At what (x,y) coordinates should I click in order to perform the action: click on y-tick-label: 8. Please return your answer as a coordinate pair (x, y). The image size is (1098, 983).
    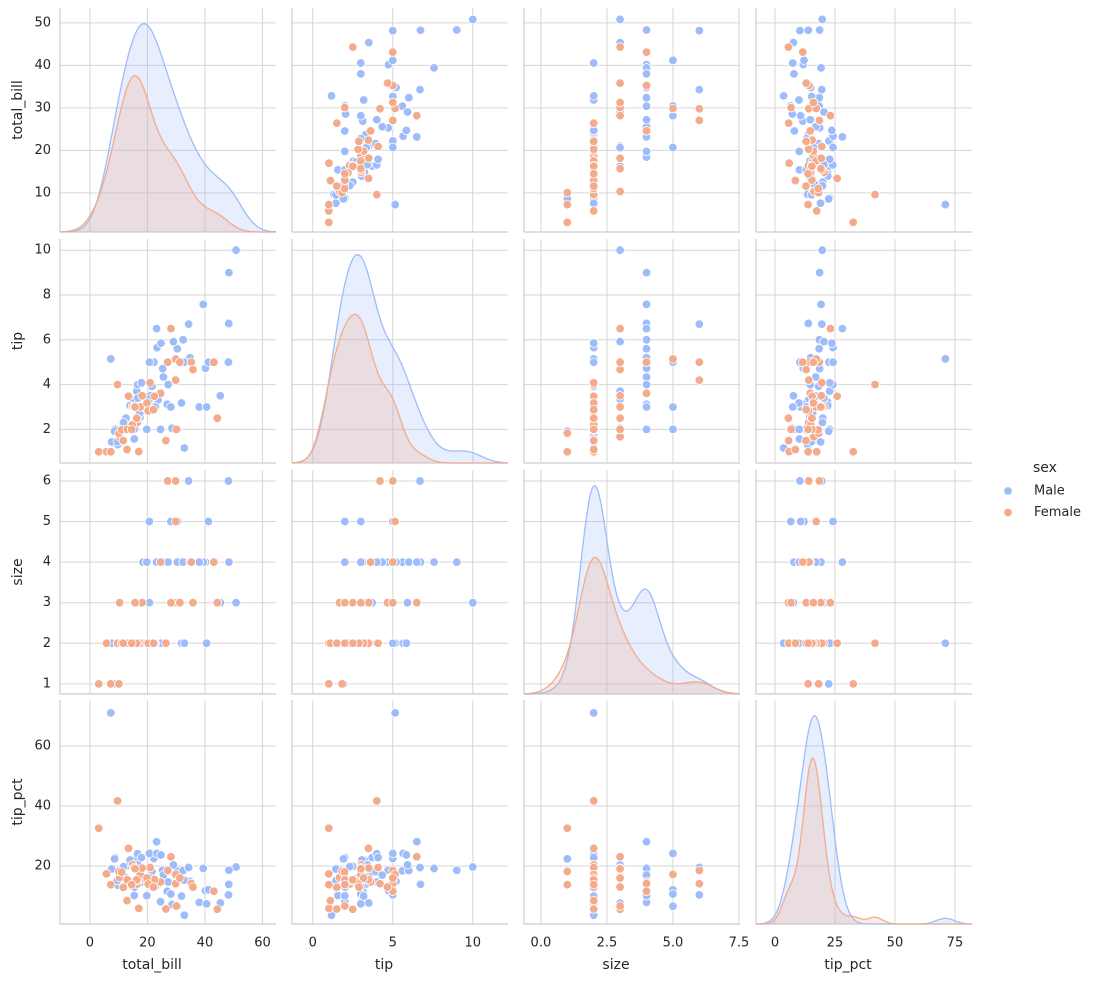
    Looking at the image, I should click on (47, 295).